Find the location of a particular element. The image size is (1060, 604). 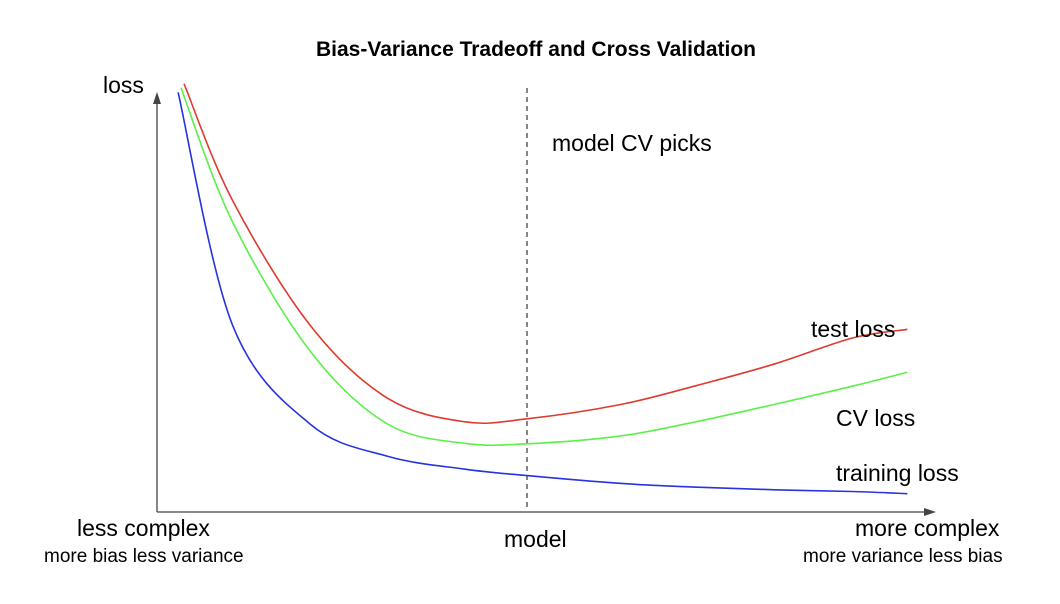

vline-annotation: model CV picks is located at coordinates (632, 143).